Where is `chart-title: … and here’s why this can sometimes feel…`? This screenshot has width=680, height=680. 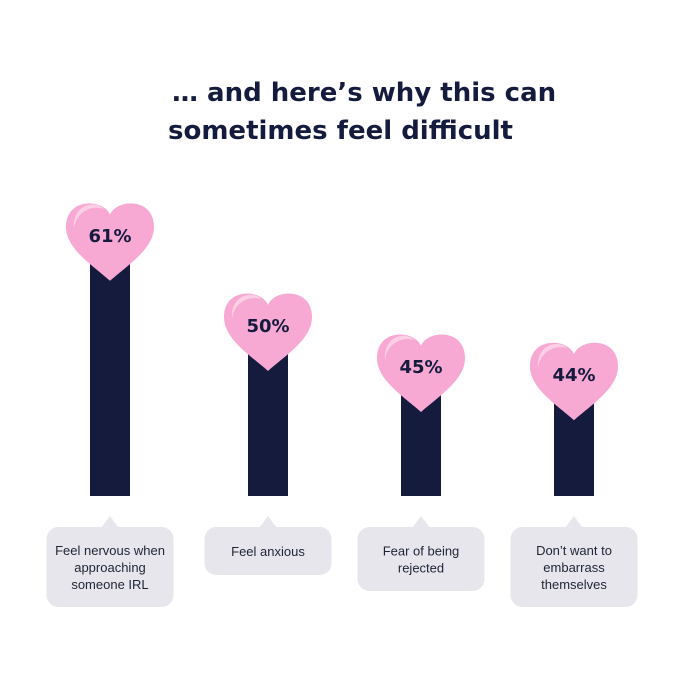
chart-title: … and here’s why this can sometimes feel… is located at coordinates (378, 112).